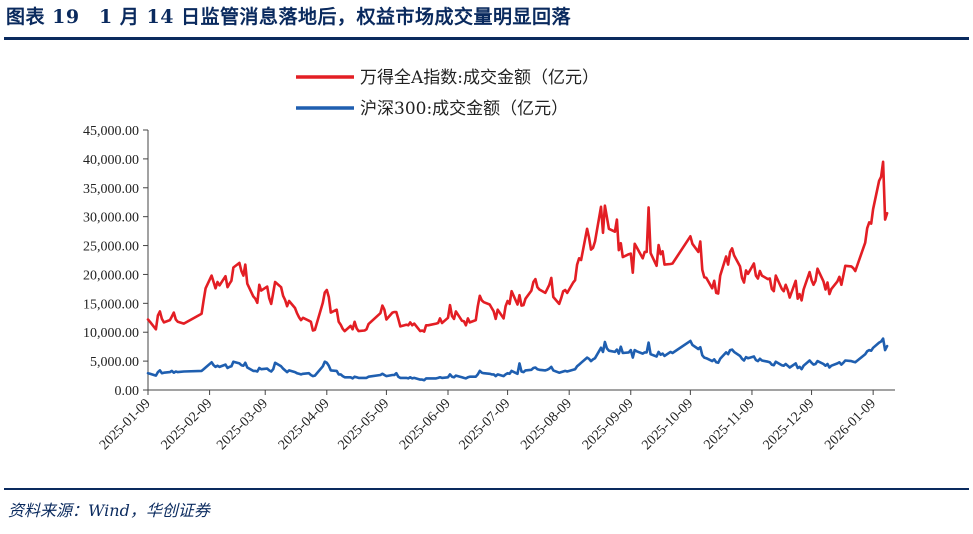  I want to click on y-tick-label: 25,000.00, so click(111, 247).